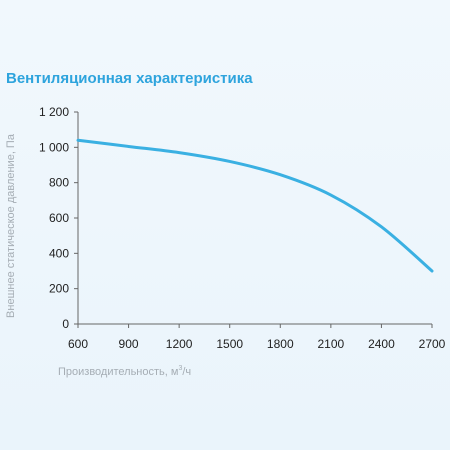 This screenshot has height=450, width=450. Describe the element at coordinates (129, 344) in the screenshot. I see `x-tick-label: 900` at that location.